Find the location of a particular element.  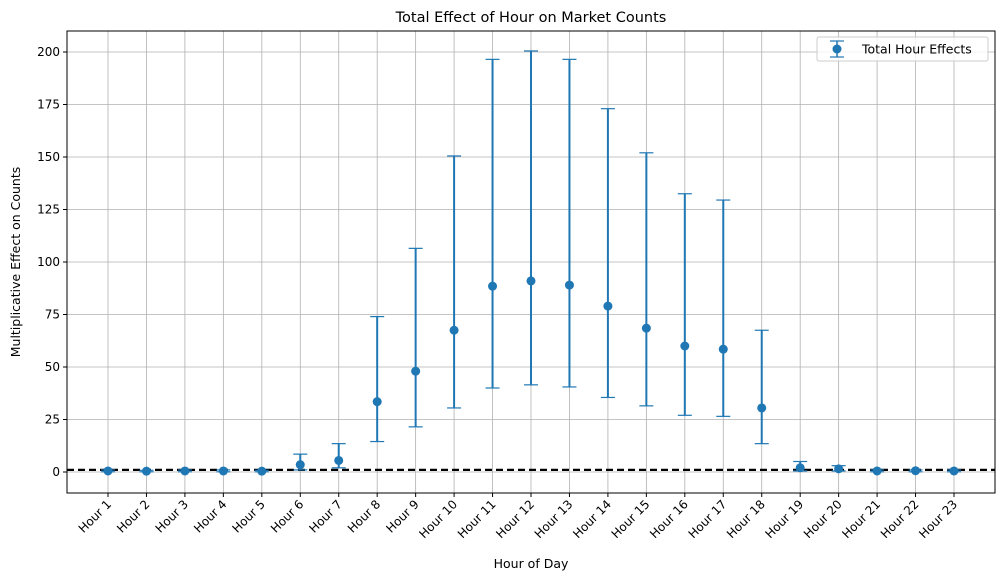

legend-marker is located at coordinates (837, 49).